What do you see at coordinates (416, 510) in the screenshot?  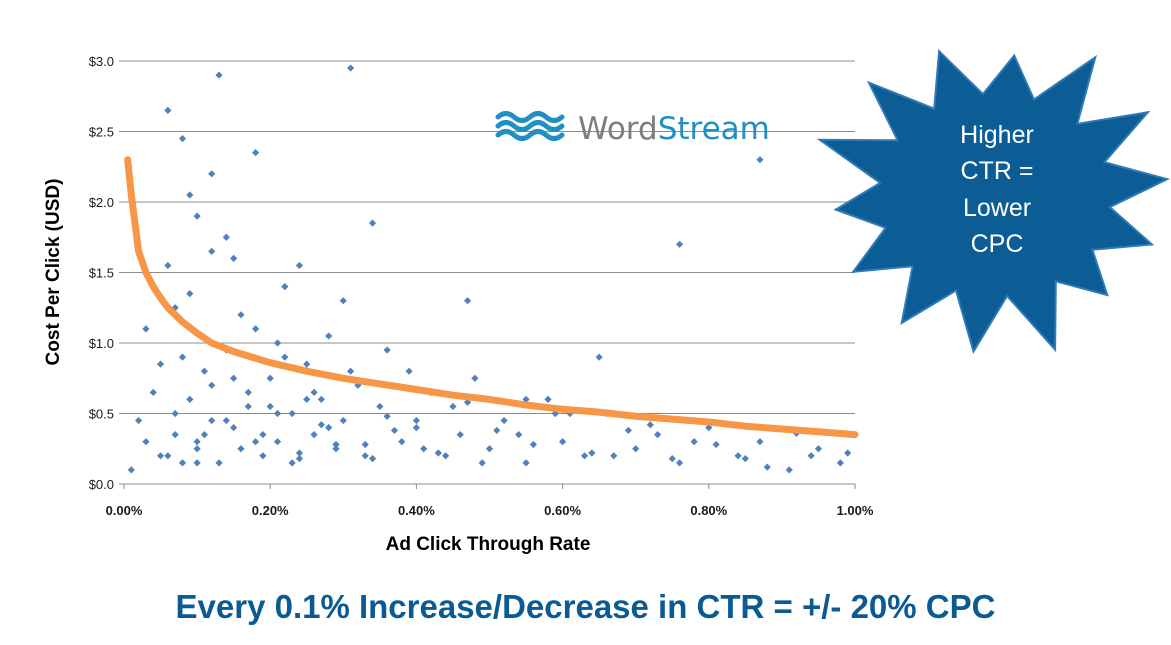 I see `x-tick-label: 0.40%` at bounding box center [416, 510].